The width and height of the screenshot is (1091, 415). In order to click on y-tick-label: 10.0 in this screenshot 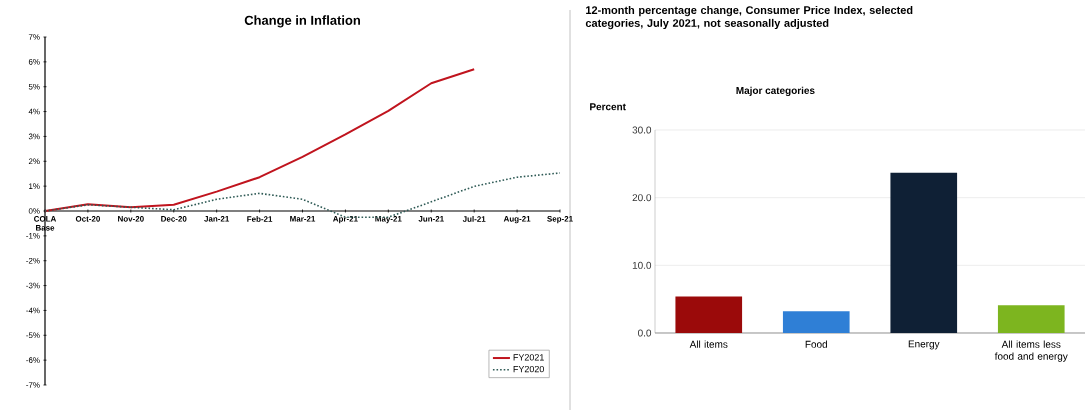, I will do `click(642, 265)`.